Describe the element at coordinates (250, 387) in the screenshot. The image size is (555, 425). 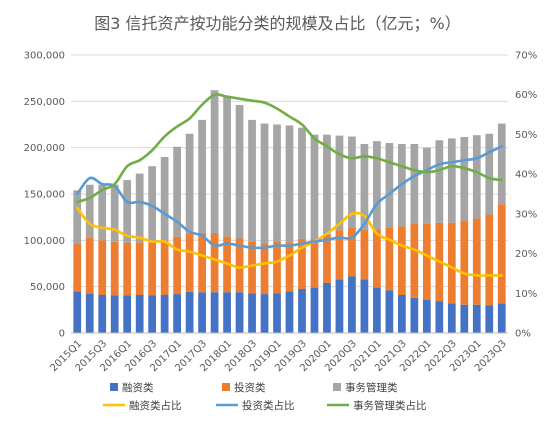
I see `legend-label: 投资类` at that location.